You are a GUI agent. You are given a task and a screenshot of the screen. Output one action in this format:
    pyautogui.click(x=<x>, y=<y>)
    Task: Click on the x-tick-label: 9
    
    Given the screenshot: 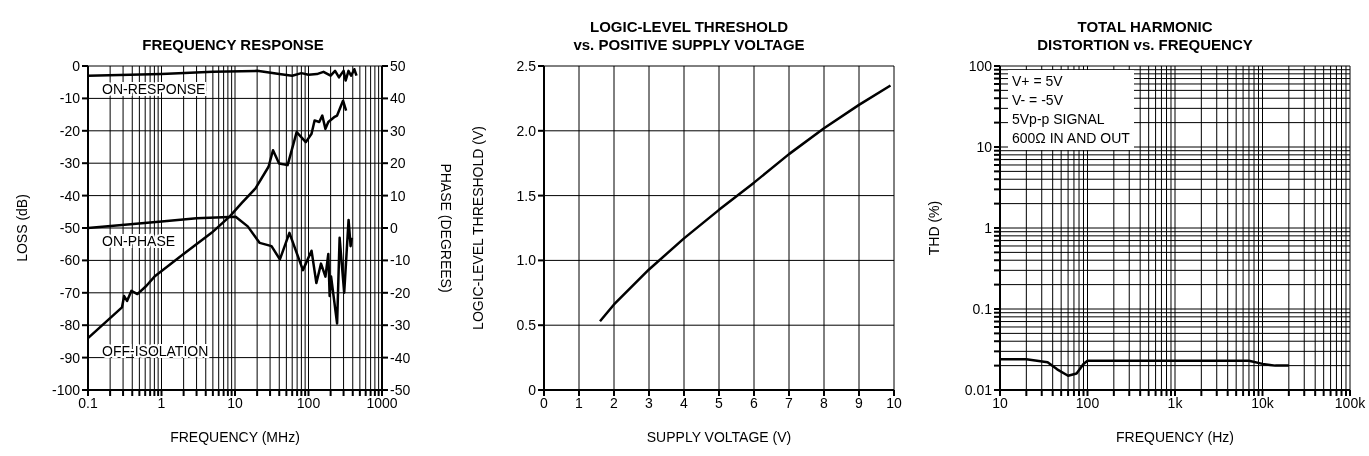 What is the action you would take?
    pyautogui.click(x=859, y=402)
    